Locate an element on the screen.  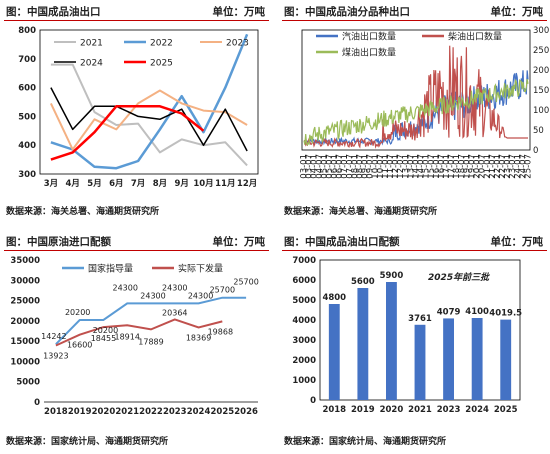
x-tick-label: 21-07 is located at coordinates (493, 166).